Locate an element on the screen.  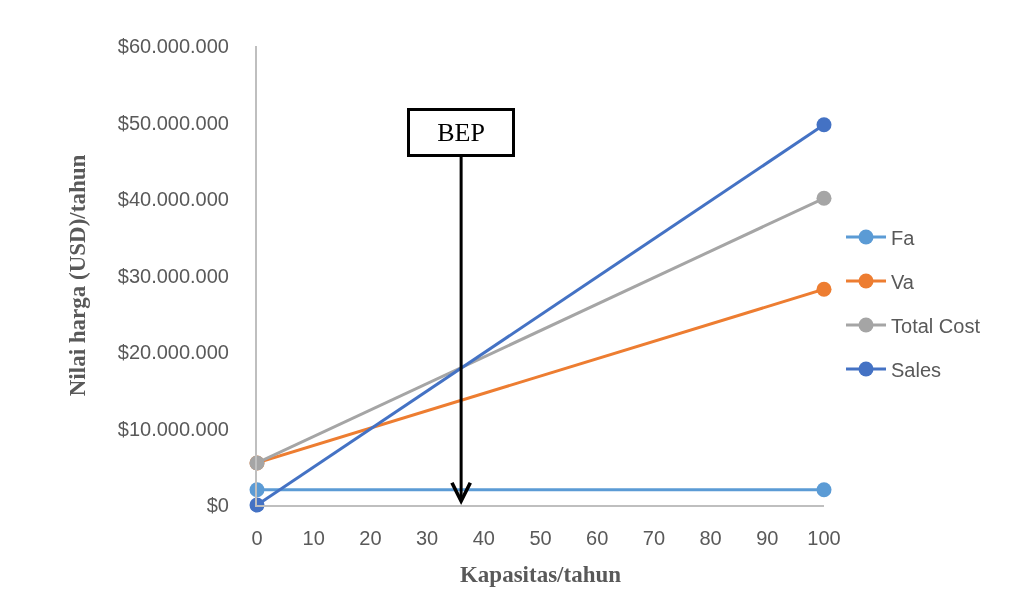
y-tick-label: $30.000.000 is located at coordinates (173, 275).